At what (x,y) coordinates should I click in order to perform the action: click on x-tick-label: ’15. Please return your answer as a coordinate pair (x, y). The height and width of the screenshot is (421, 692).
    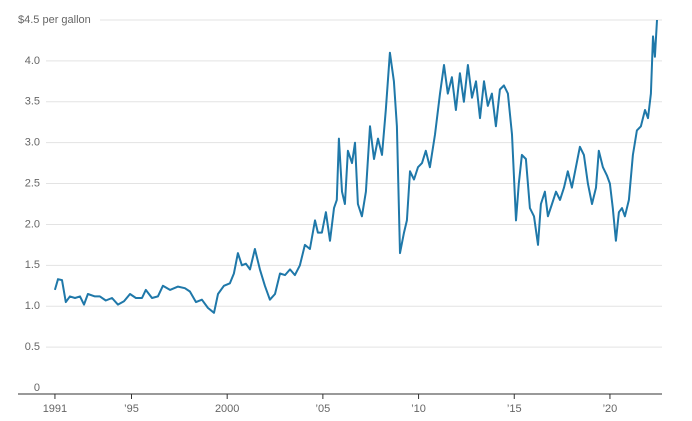
    Looking at the image, I should click on (514, 409).